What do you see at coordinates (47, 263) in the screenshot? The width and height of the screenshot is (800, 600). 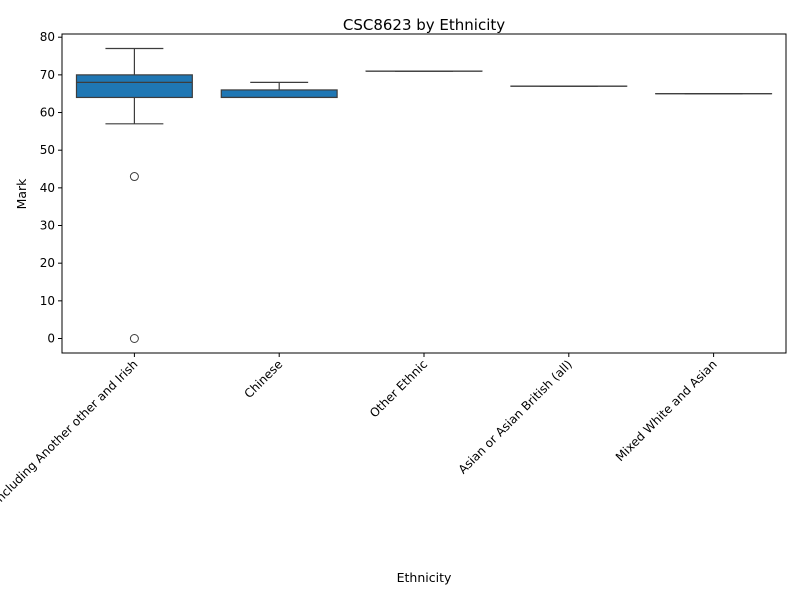 I see `y-tick-label: 20` at bounding box center [47, 263].